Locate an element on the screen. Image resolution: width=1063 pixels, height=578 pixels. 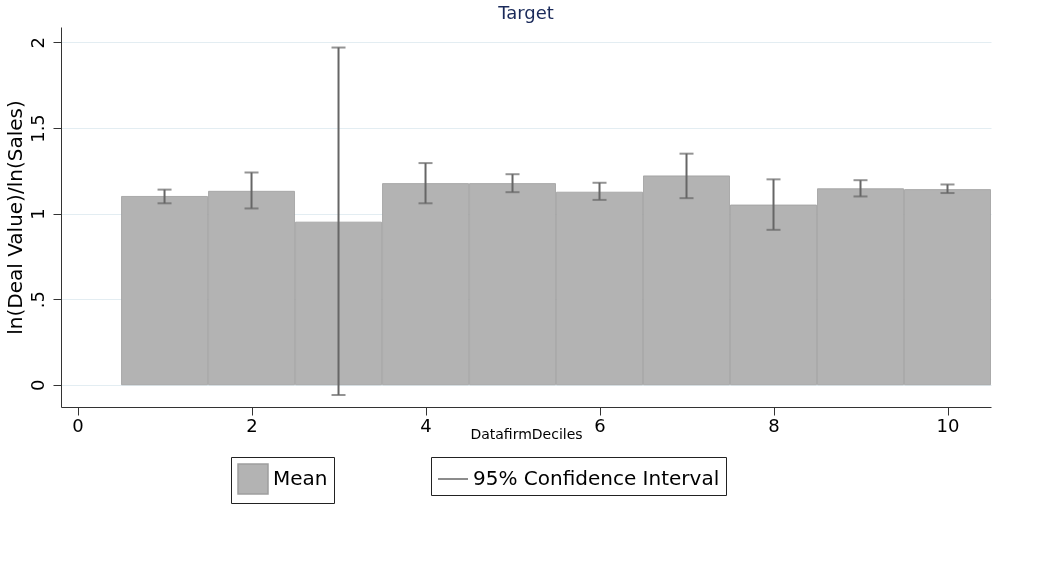
chart-title: Target is located at coordinates (525, 12).